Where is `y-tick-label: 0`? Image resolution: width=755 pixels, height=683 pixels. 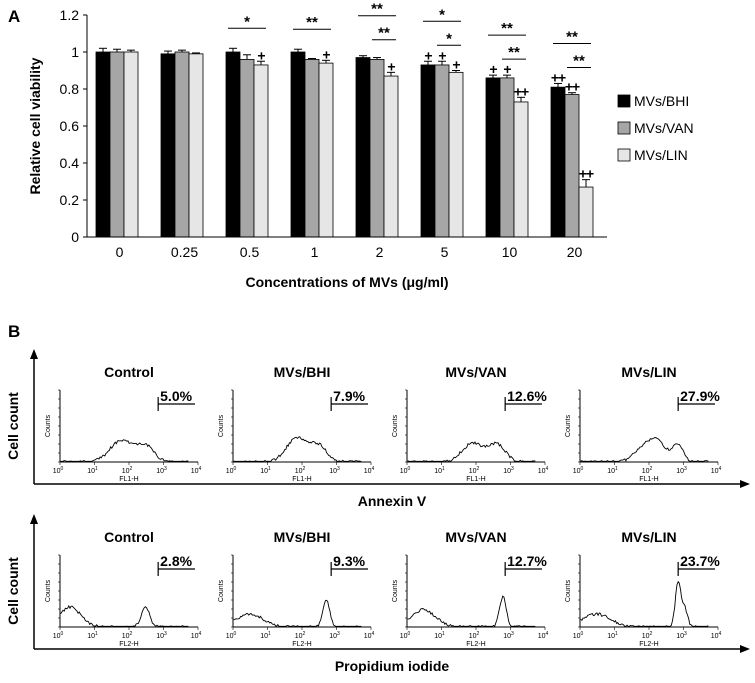 y-tick-label: 0 is located at coordinates (75, 237).